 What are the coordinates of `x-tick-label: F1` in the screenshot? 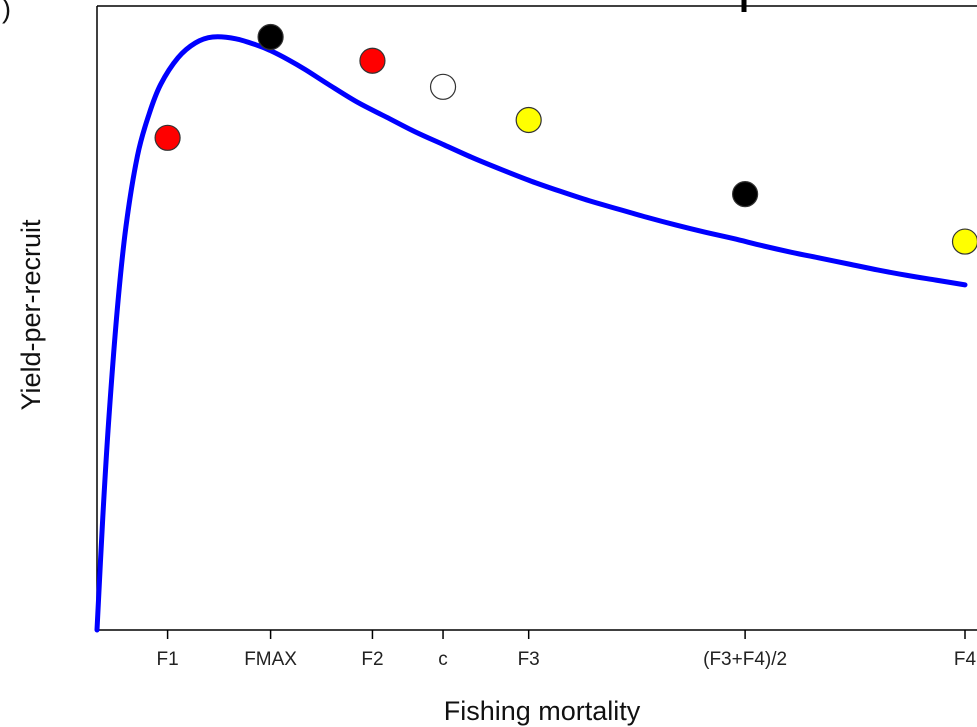 It's located at (168, 659).